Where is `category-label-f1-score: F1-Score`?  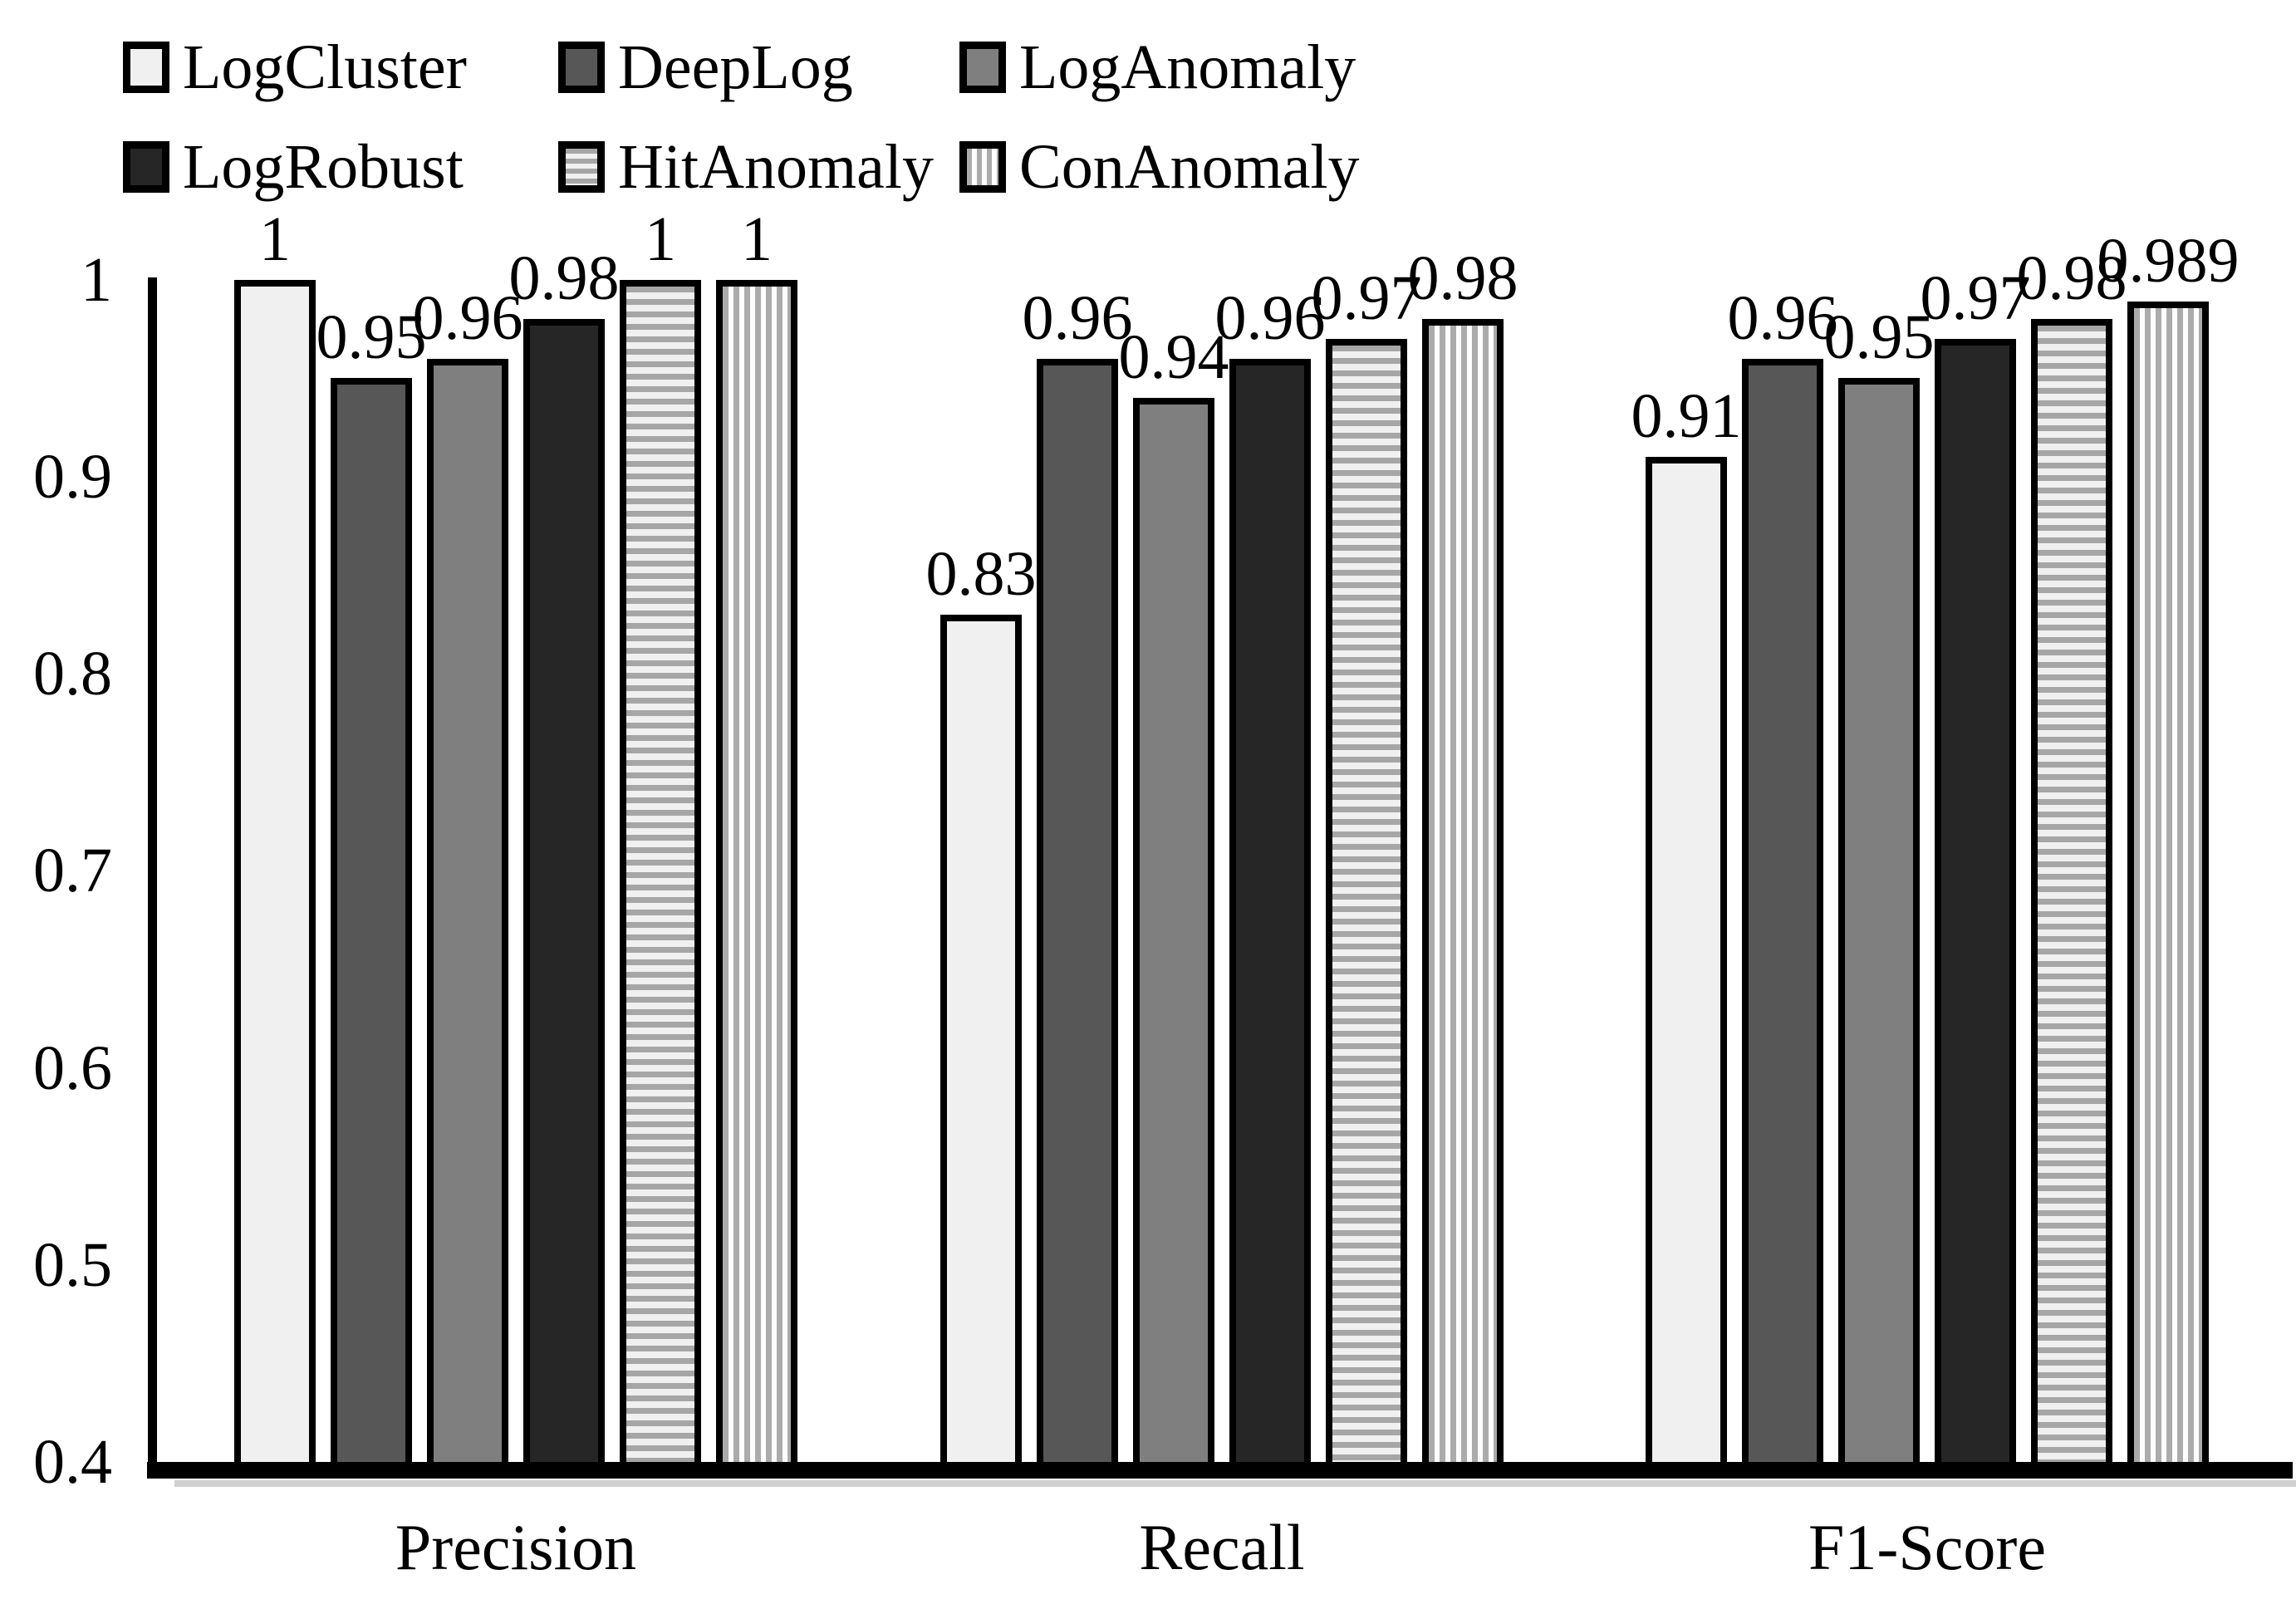 category-label-f1-score: F1-Score is located at coordinates (1927, 1547).